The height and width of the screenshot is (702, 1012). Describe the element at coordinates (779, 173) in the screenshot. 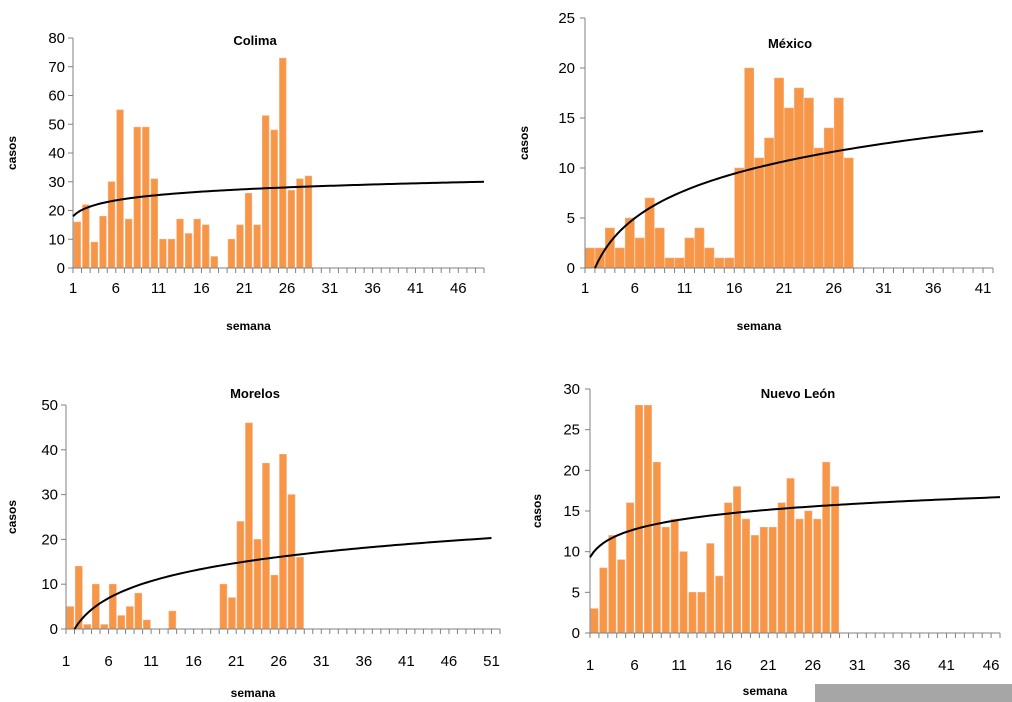

I see `bar-méxico-20` at that location.